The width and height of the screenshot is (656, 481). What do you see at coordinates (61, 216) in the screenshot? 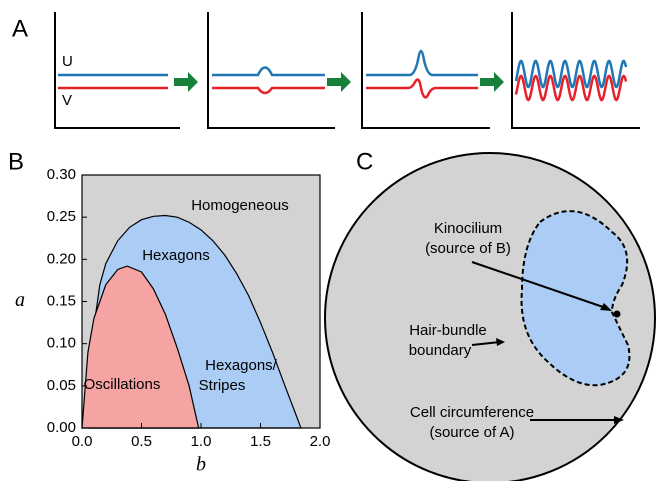
I see `y-tick-label: 0.25` at bounding box center [61, 216].